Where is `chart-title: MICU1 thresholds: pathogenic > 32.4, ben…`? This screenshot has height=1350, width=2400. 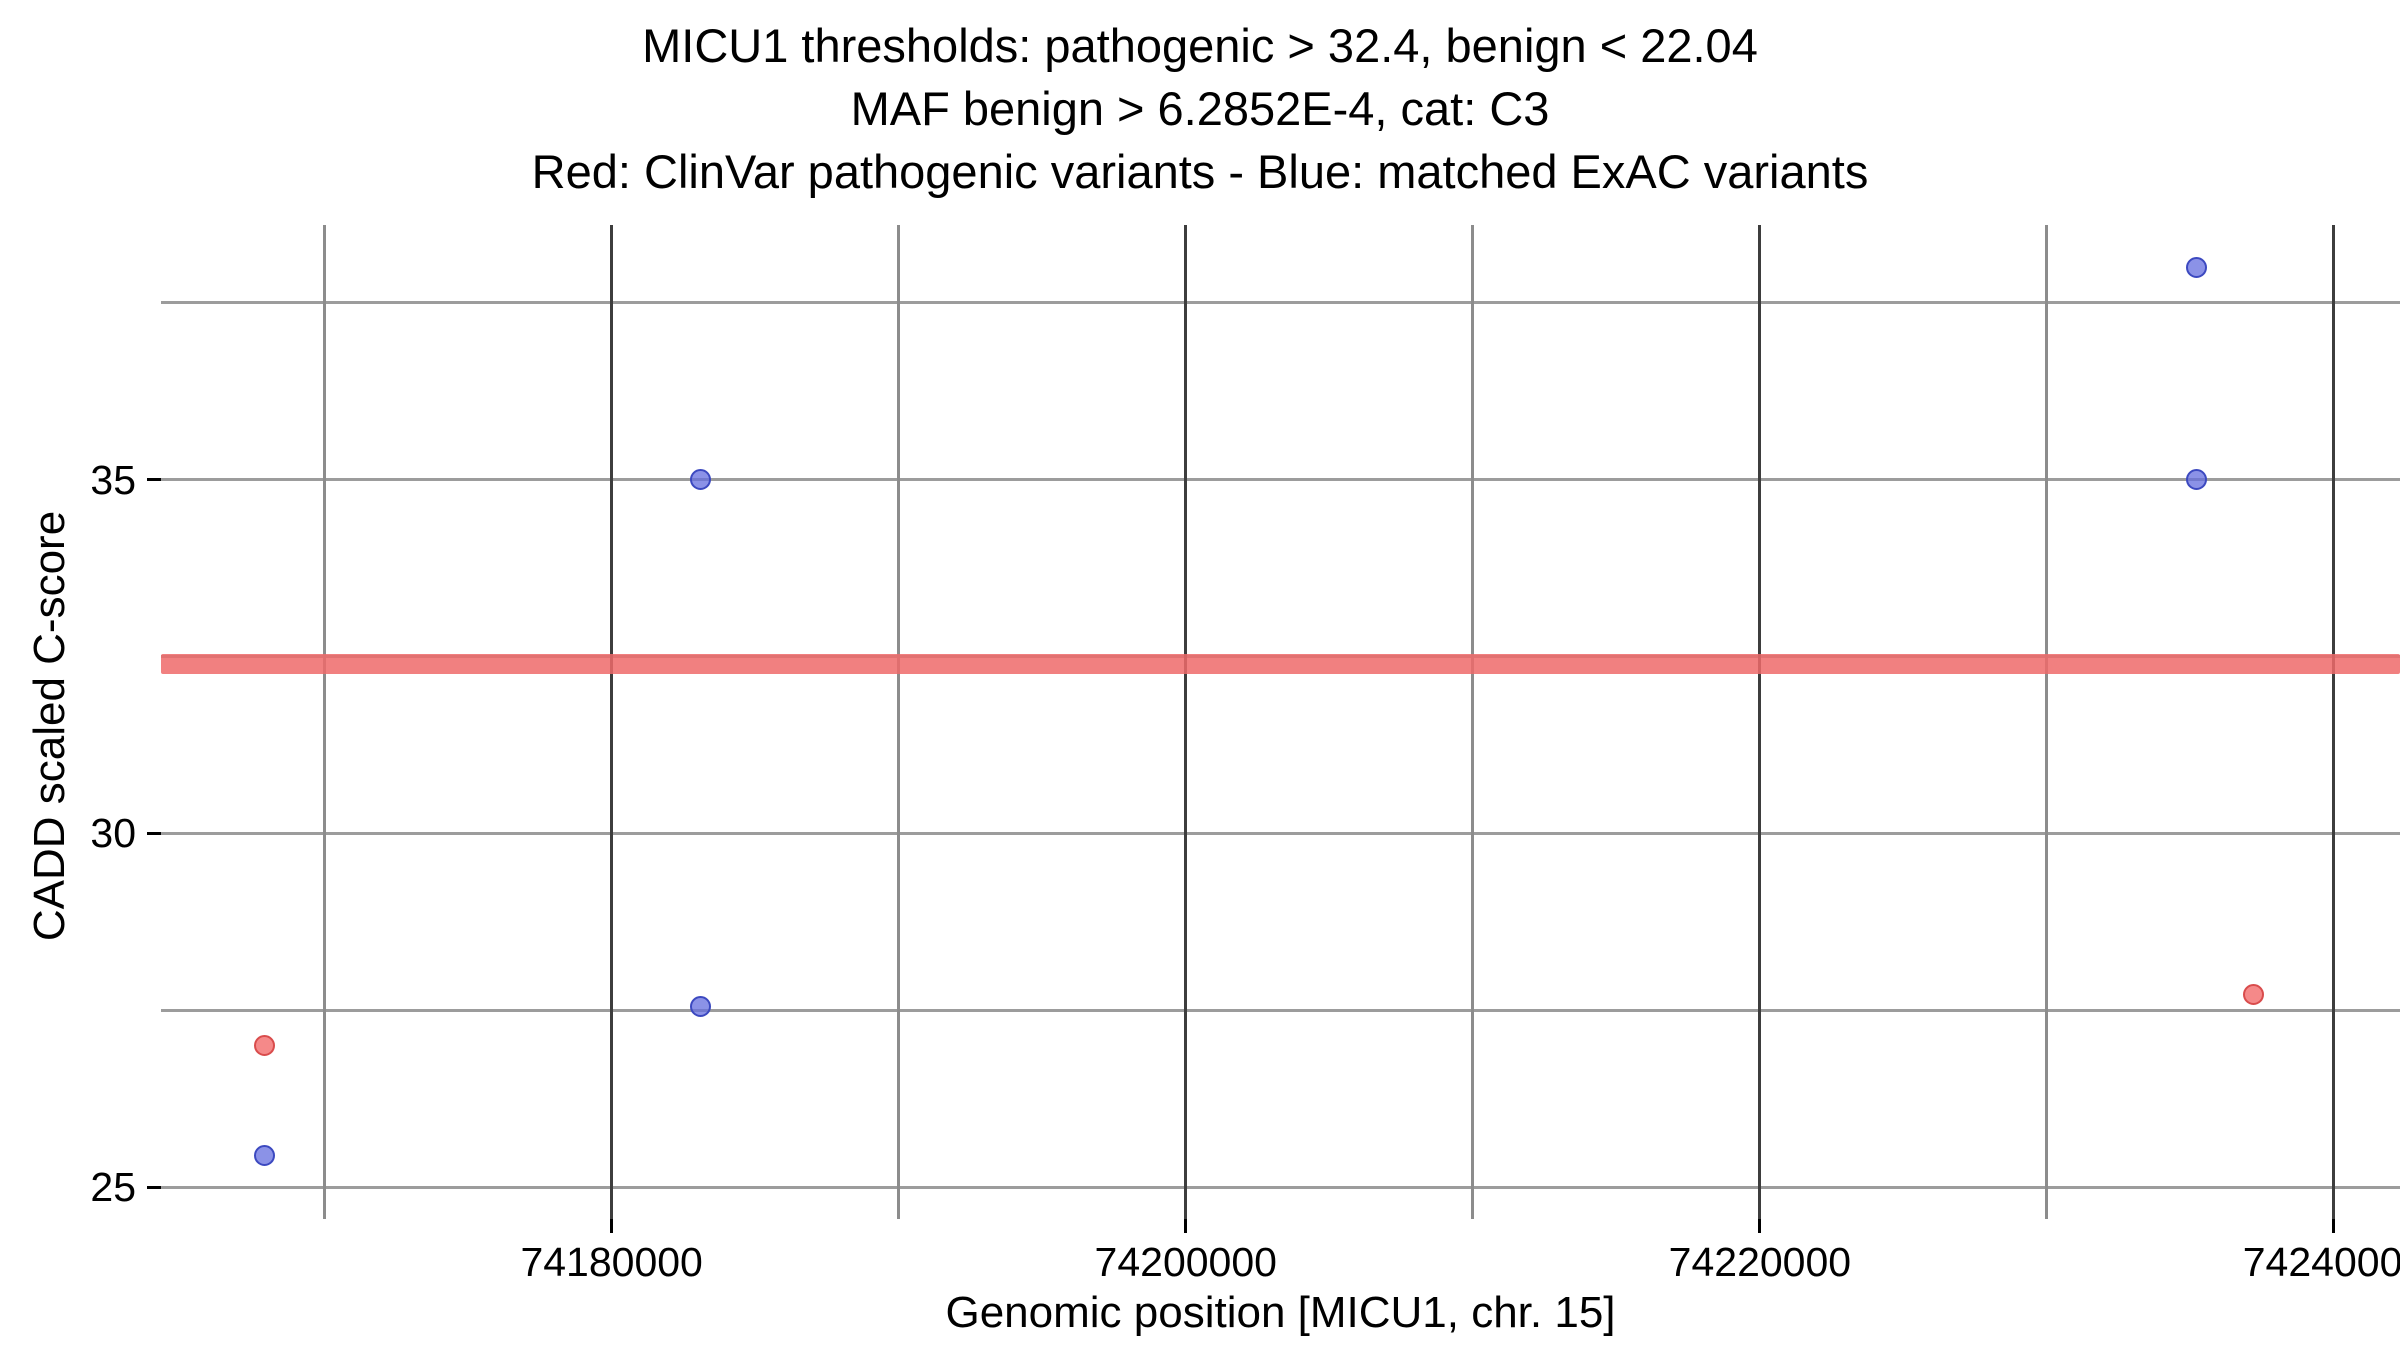 chart-title: MICU1 thresholds: pathogenic > 32.4, ben… is located at coordinates (1200, 108).